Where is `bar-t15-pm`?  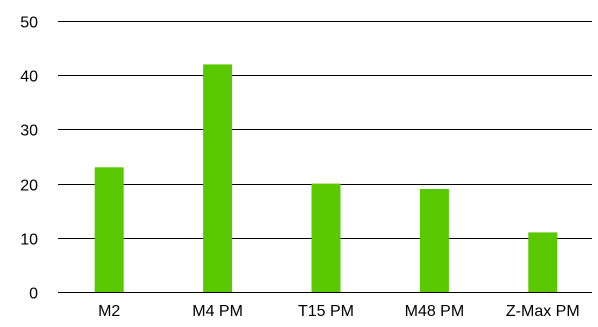 bar-t15-pm is located at coordinates (326, 237).